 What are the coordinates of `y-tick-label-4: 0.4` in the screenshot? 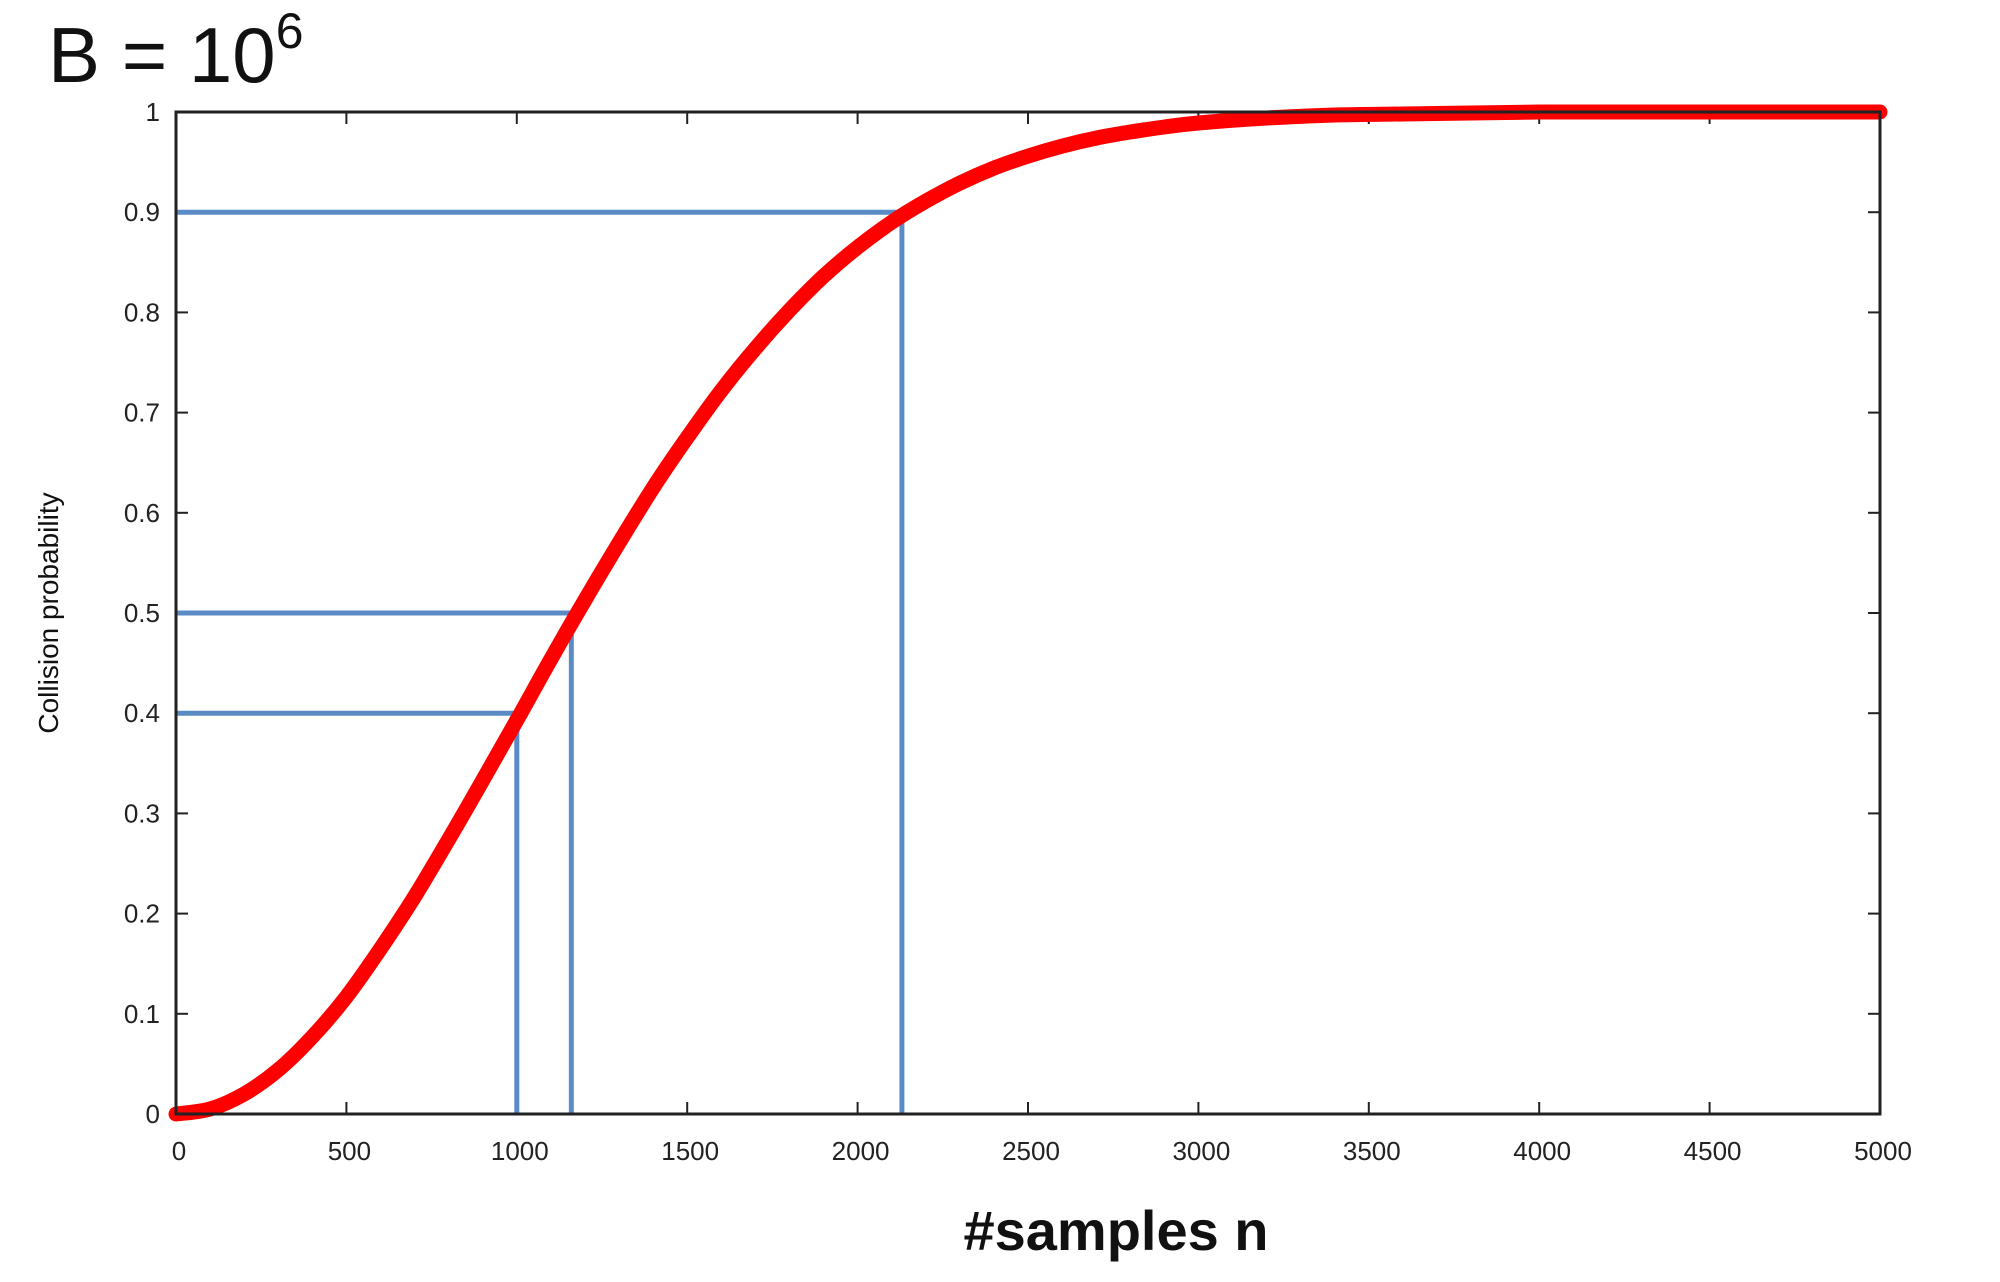 It's located at (142, 713).